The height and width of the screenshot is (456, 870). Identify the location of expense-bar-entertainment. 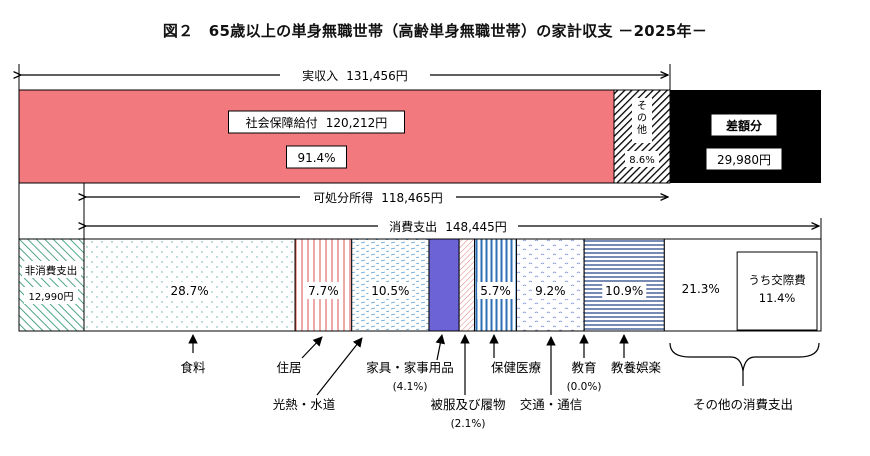
(777, 291).